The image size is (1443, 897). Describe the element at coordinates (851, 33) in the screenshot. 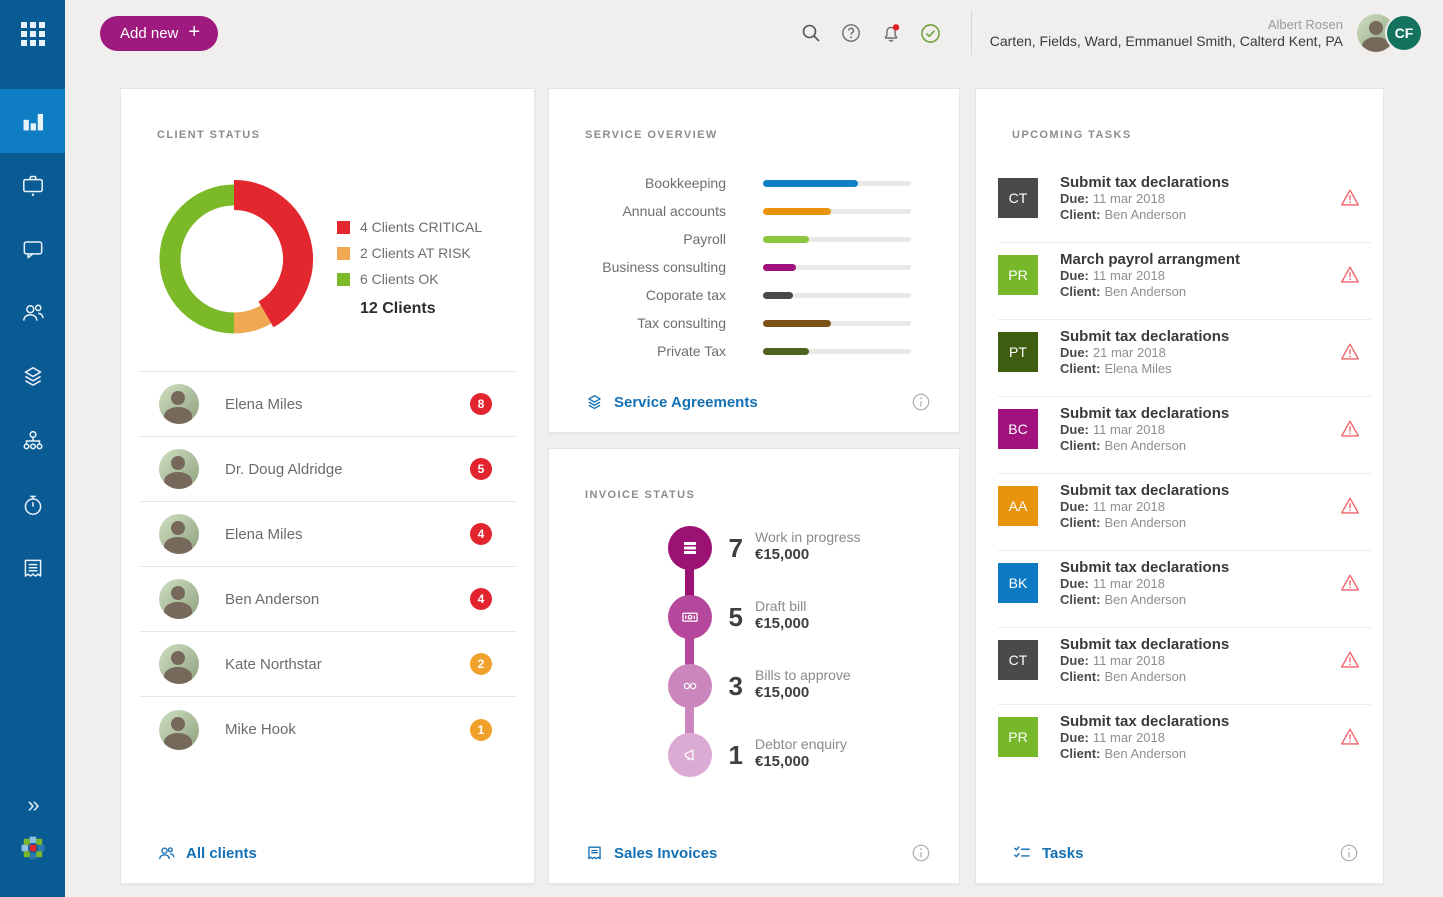

I see `help-icon` at that location.